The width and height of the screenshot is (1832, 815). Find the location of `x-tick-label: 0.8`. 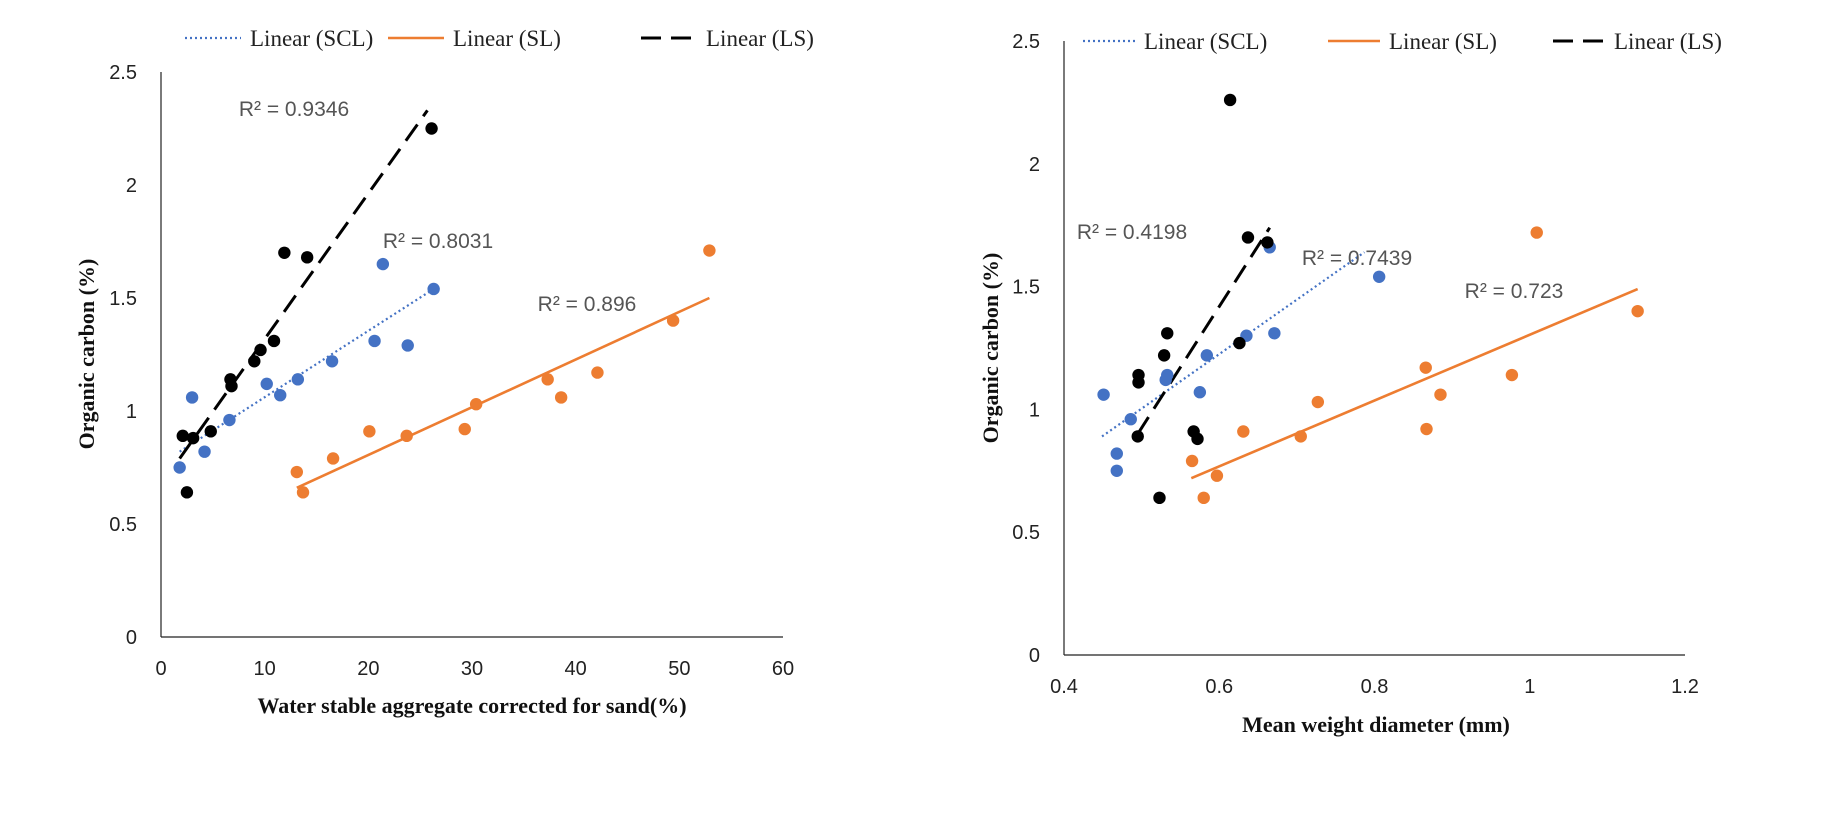

x-tick-label: 0.8 is located at coordinates (1375, 687).